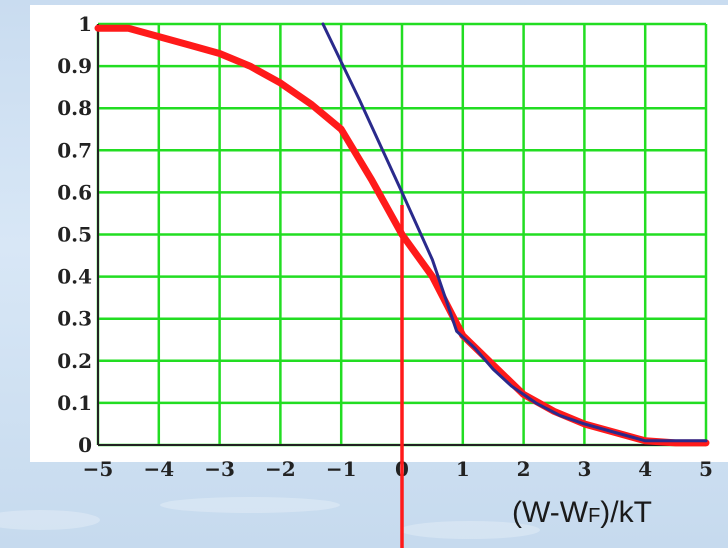 This screenshot has height=548, width=728. I want to click on x-tick-label: 2, so click(524, 469).